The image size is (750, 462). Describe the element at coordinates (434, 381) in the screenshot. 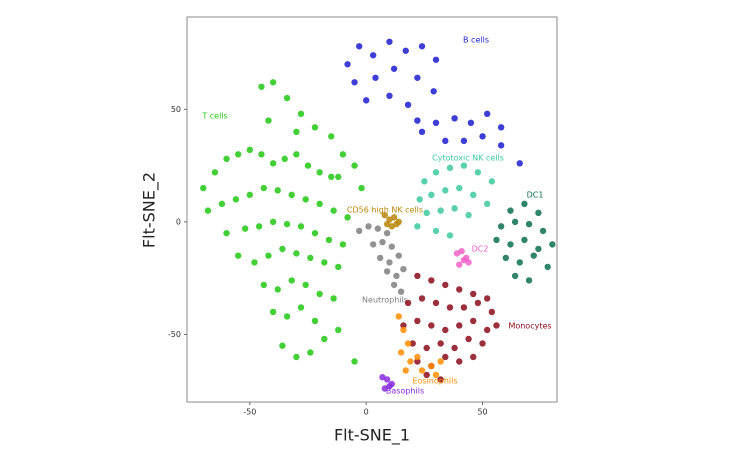

I see `cluster-label: Eosinophils` at that location.